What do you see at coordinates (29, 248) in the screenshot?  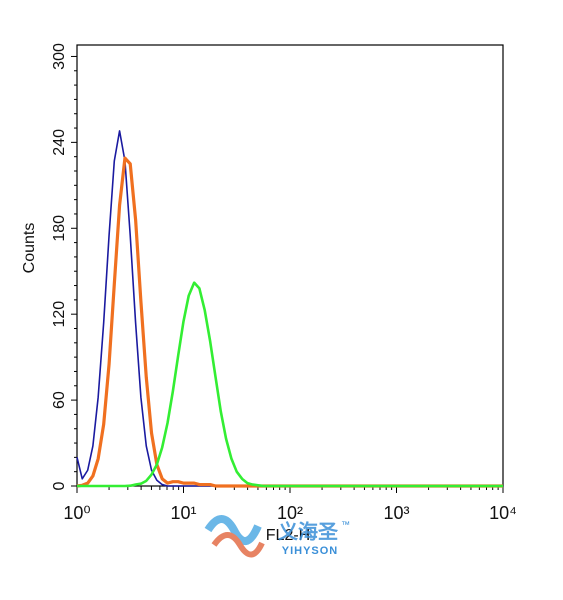 I see `y-axis-label: Counts` at bounding box center [29, 248].